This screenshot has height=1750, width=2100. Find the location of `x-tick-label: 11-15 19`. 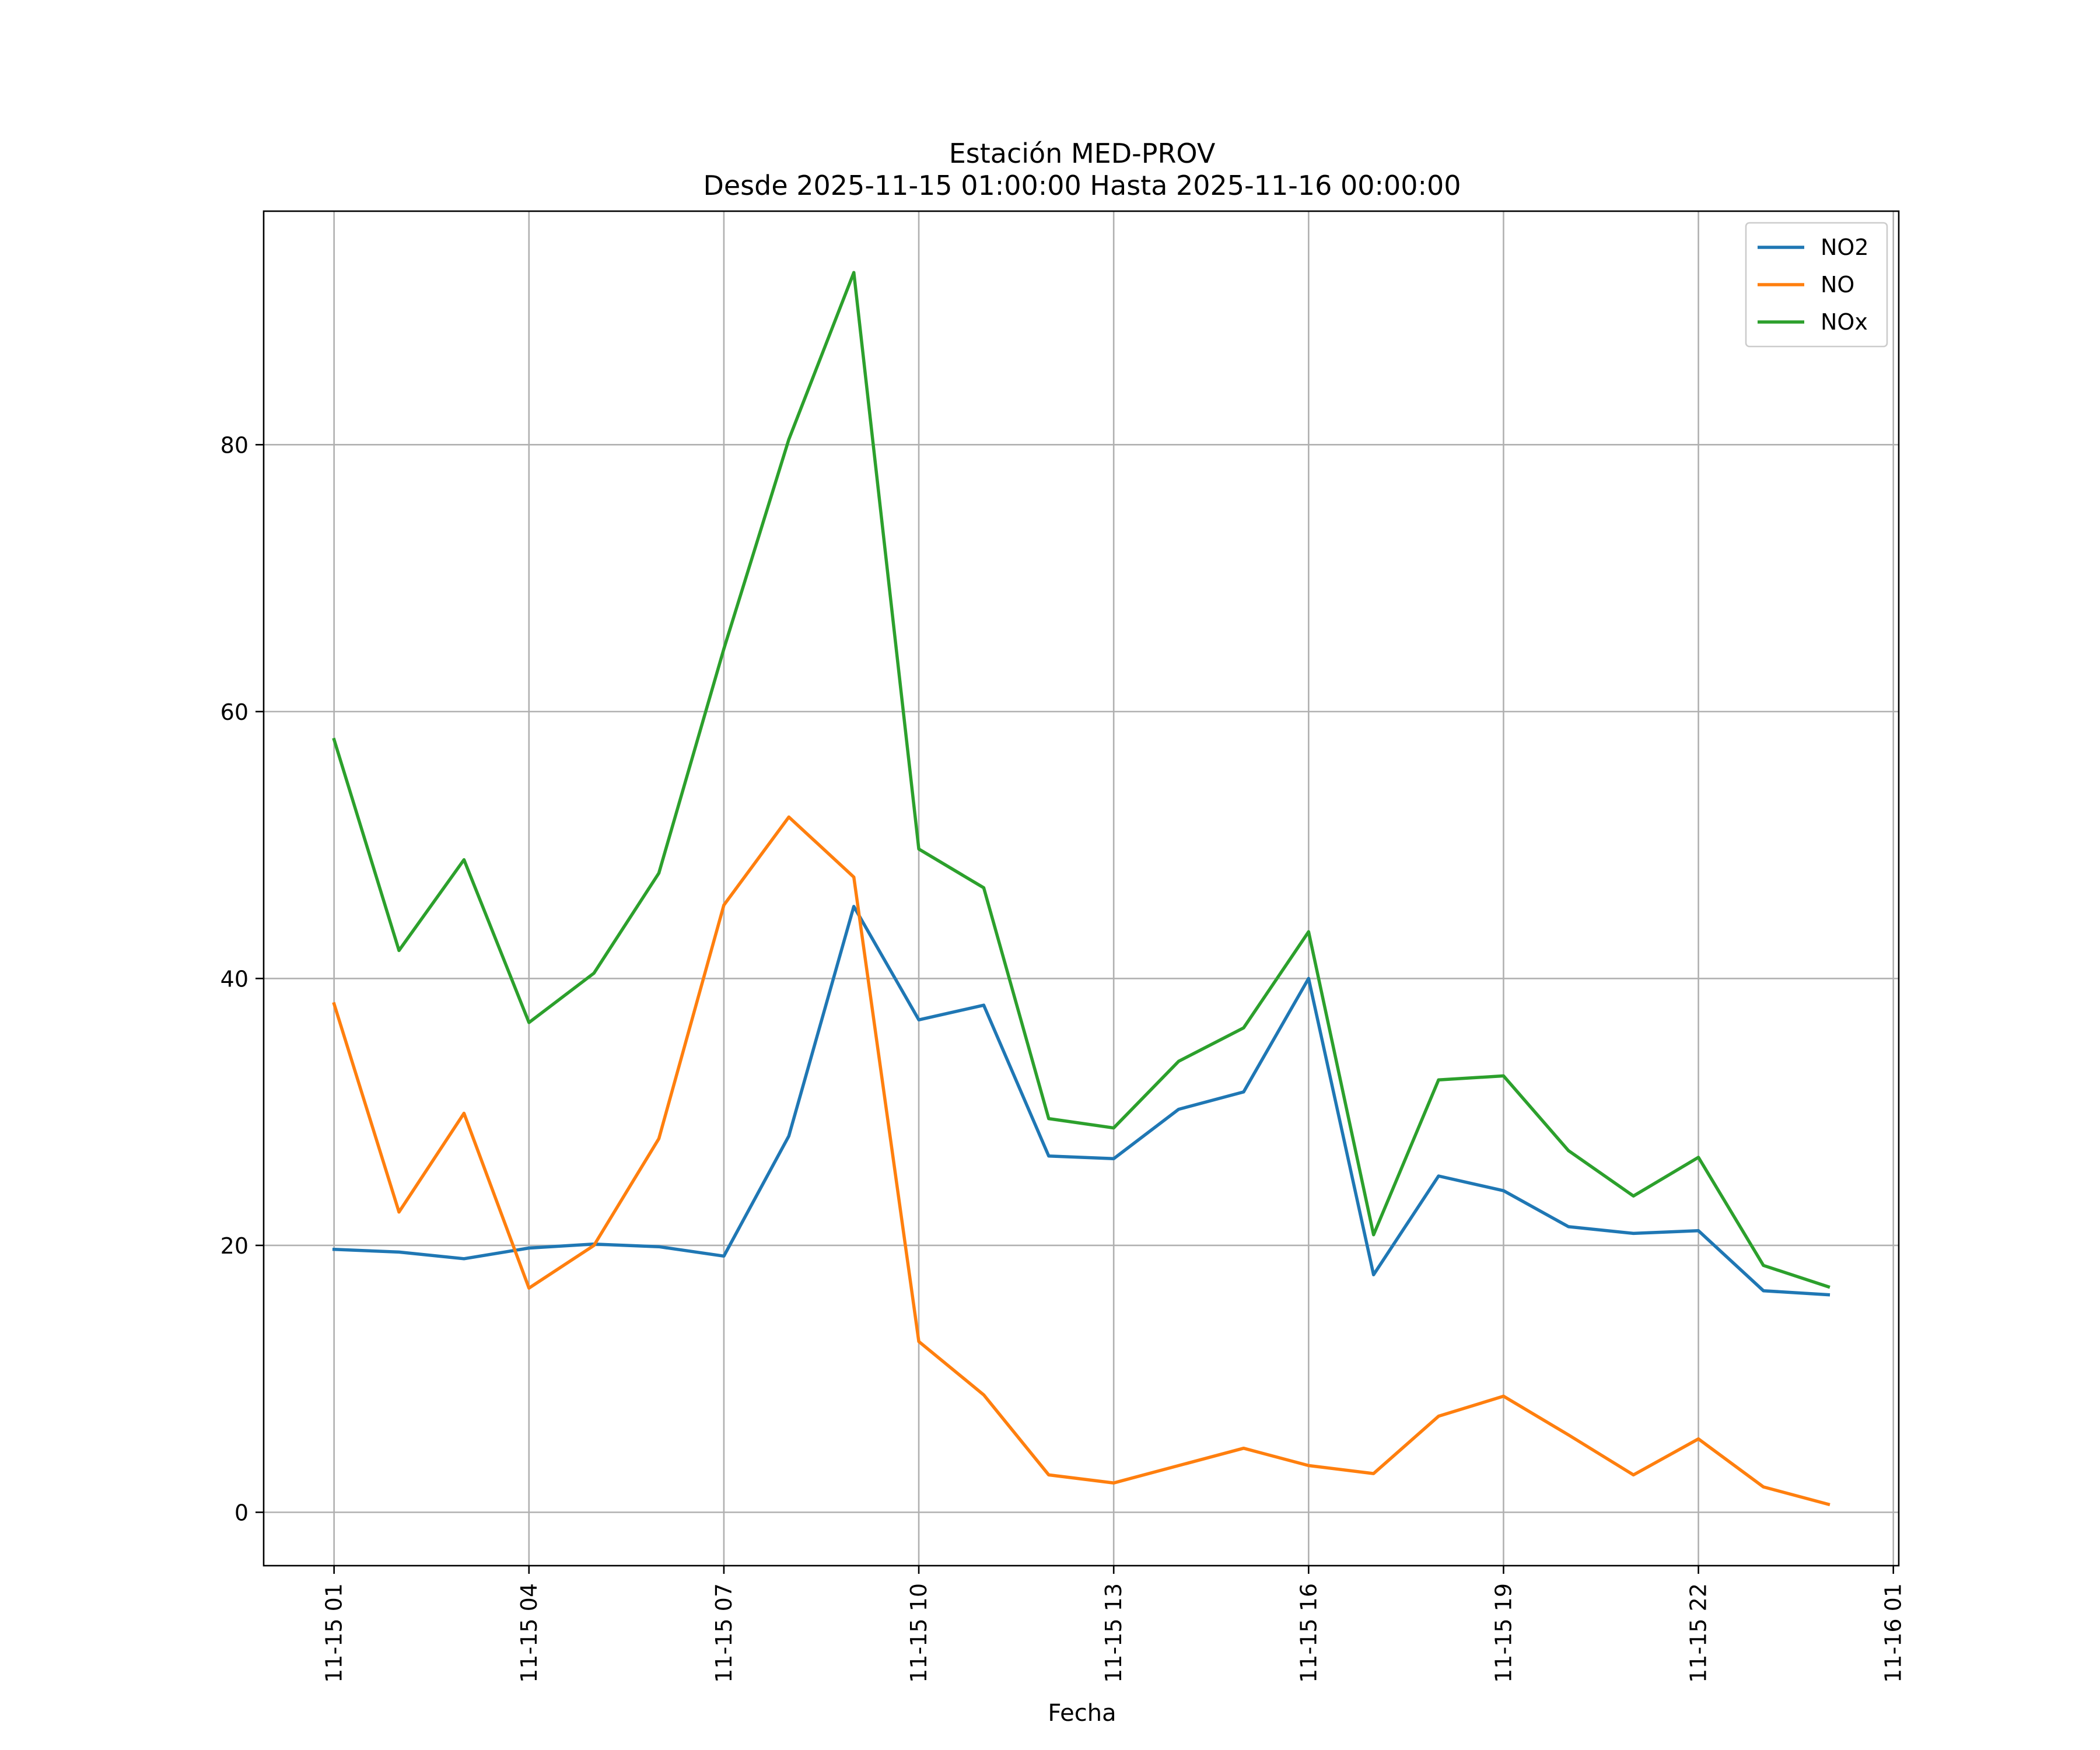

x-tick-label: 11-15 19 is located at coordinates (1503, 1633).